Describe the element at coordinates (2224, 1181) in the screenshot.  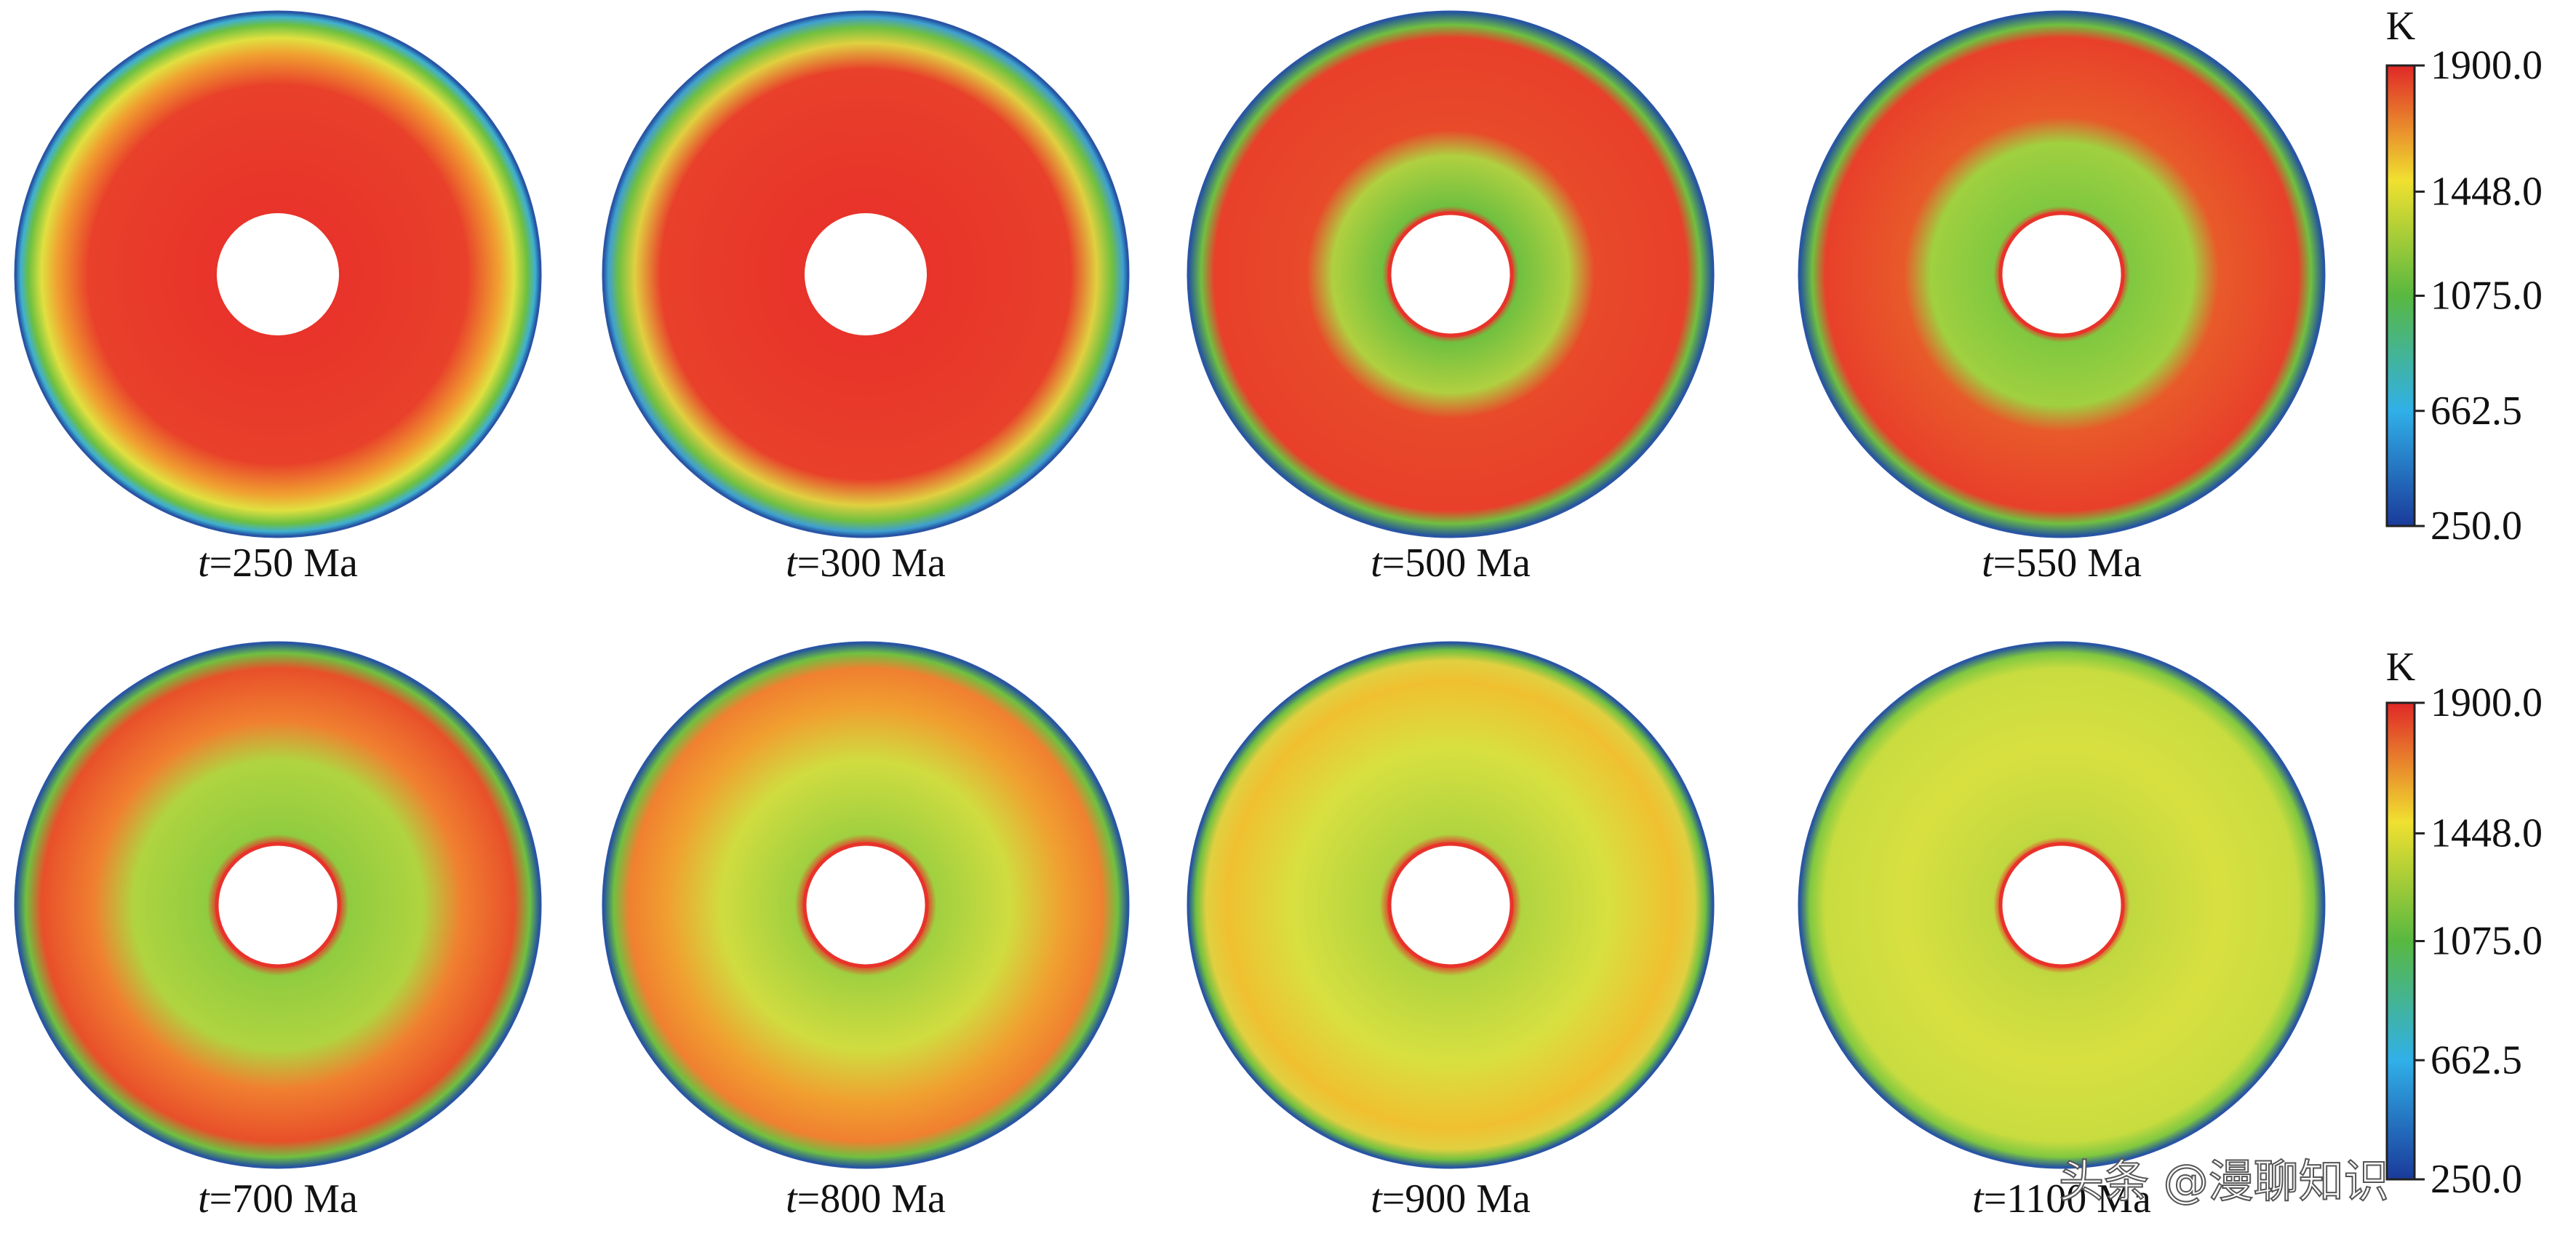
I see `watermark: 头条 @漫聊知识` at that location.